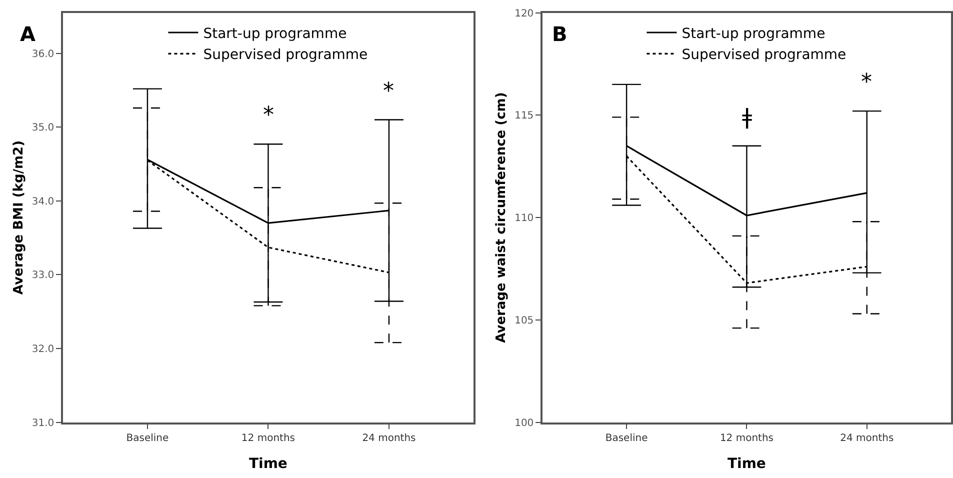 Image resolution: width=953 pixels, height=478 pixels. Describe the element at coordinates (502, 217) in the screenshot. I see `y-axis-title: Average waist circumference (cm)` at that location.